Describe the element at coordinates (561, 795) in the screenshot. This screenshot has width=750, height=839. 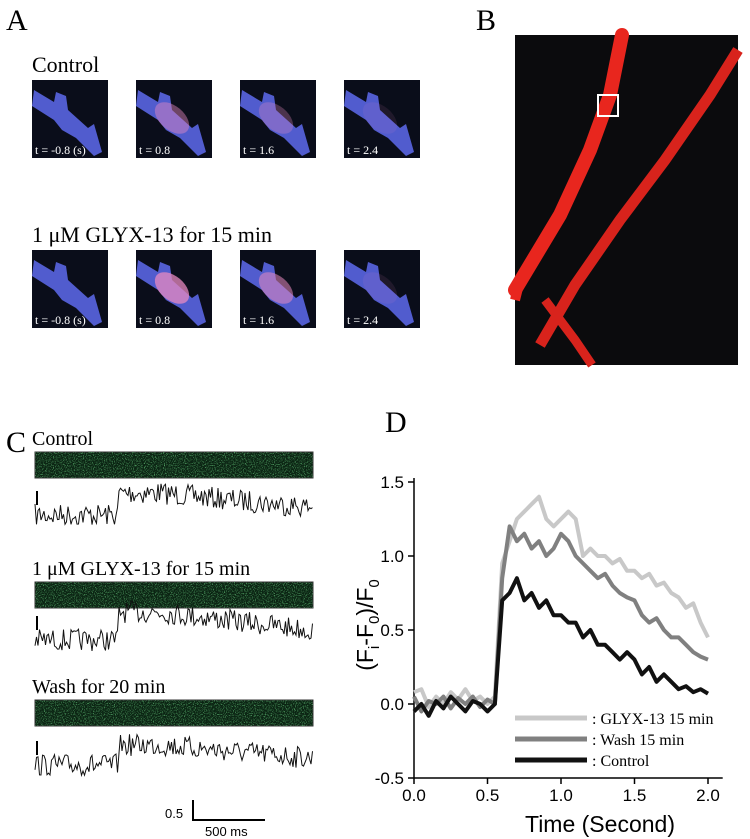
I see `x-tick-label: 1.0` at that location.